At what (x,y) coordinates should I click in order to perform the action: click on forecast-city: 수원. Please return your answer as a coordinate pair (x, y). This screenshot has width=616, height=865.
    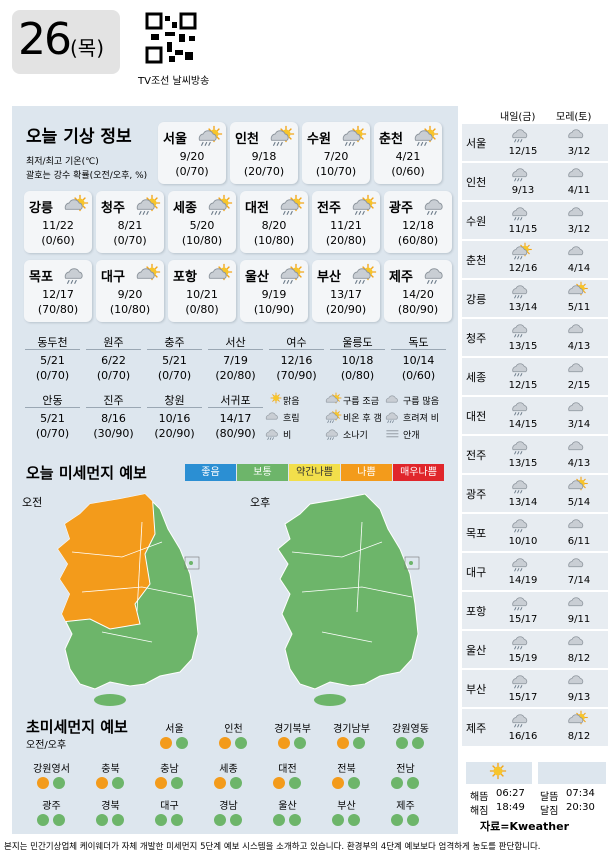
    Looking at the image, I should click on (476, 221).